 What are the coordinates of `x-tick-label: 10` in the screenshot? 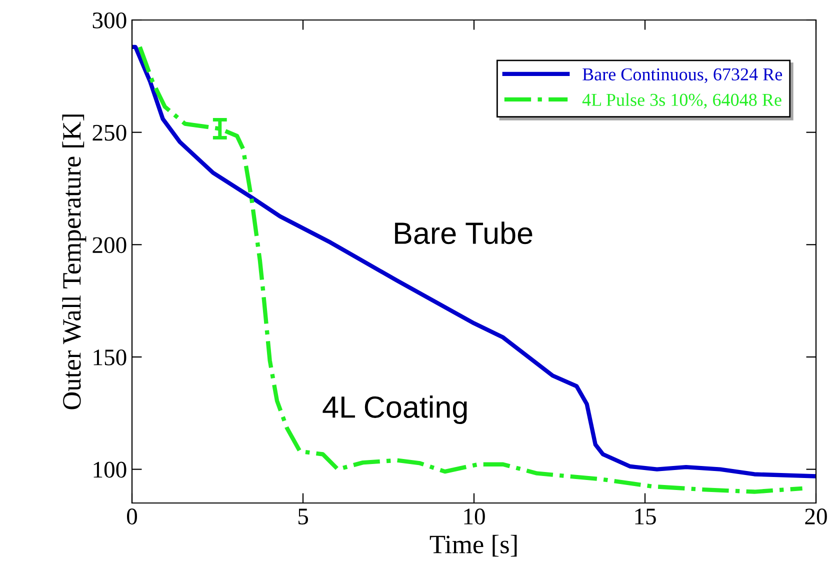 It's located at (474, 516).